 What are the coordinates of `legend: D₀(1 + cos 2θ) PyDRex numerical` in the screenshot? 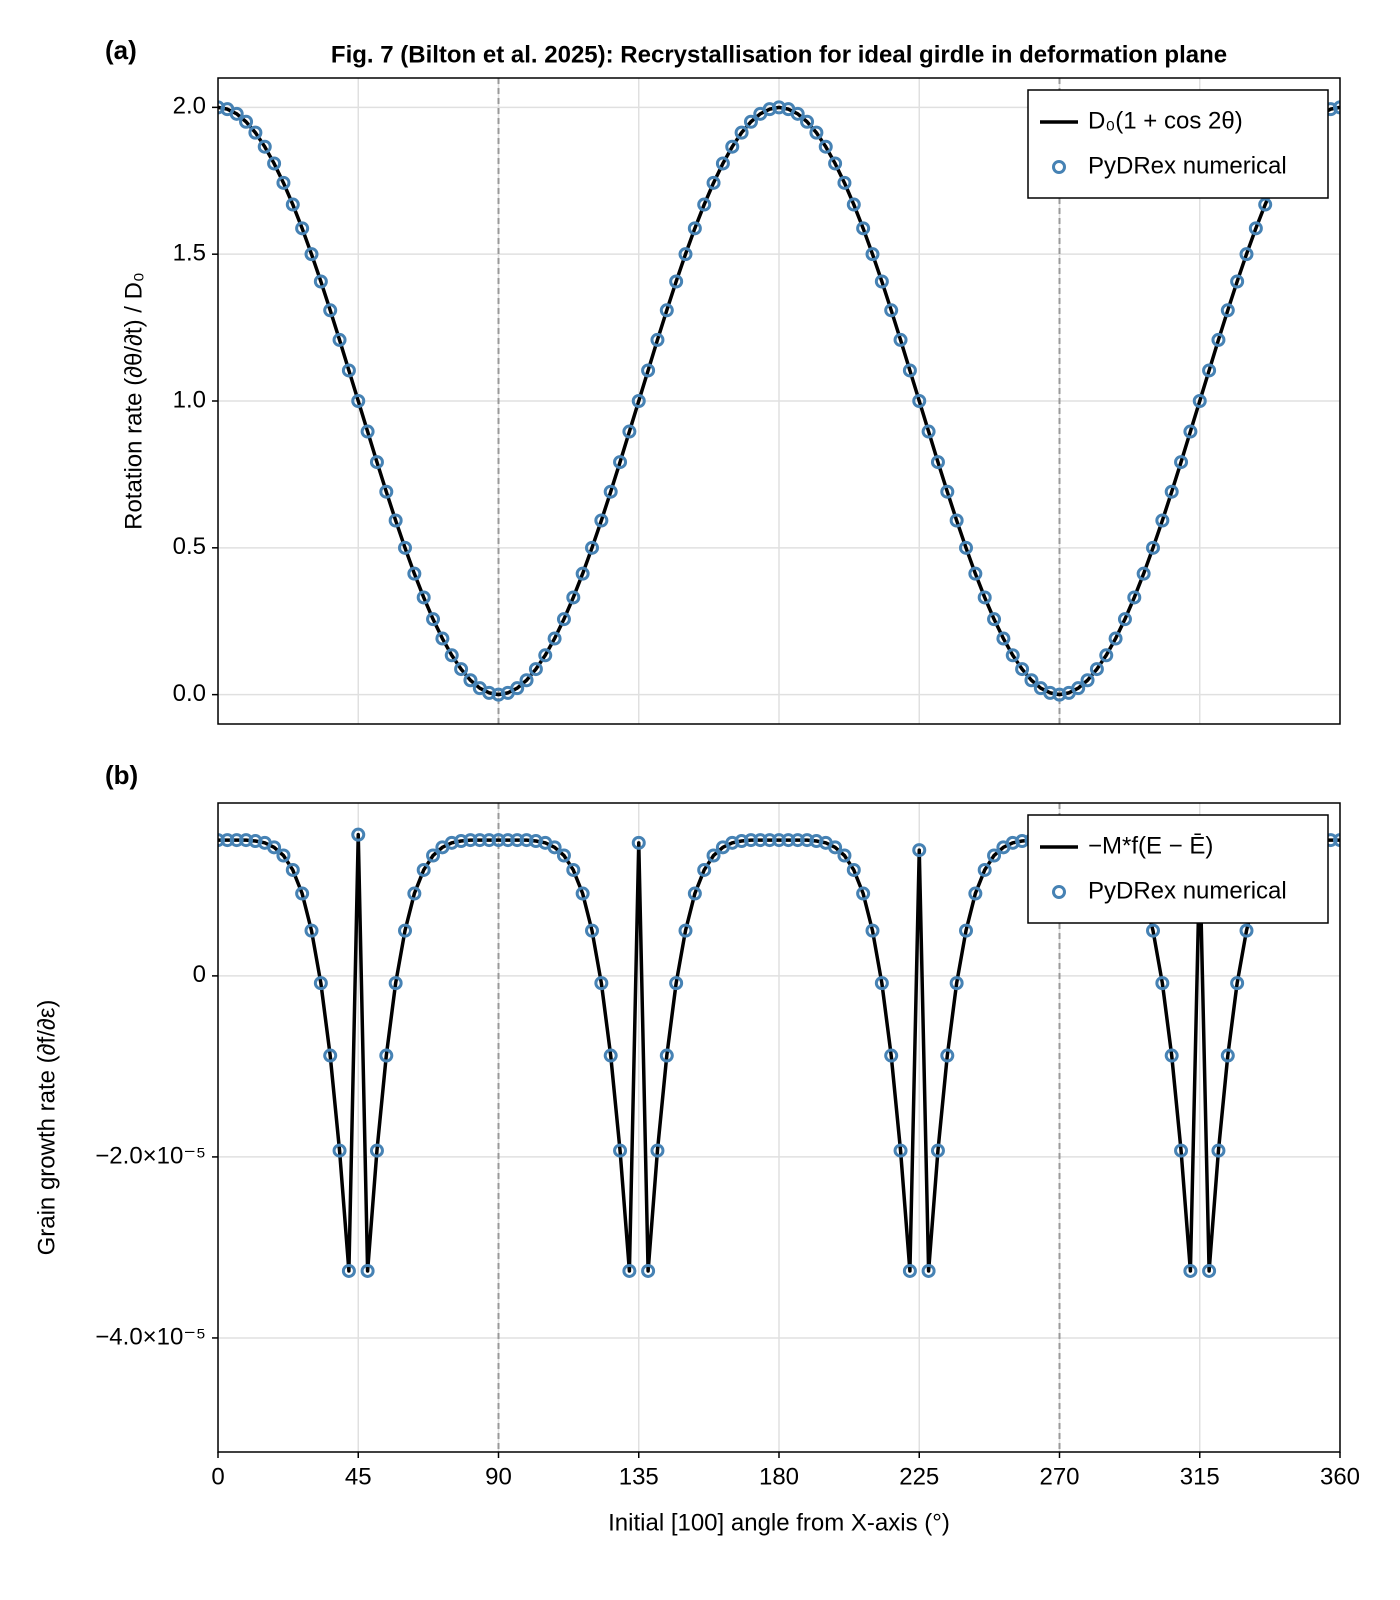 It's located at (1178, 144).